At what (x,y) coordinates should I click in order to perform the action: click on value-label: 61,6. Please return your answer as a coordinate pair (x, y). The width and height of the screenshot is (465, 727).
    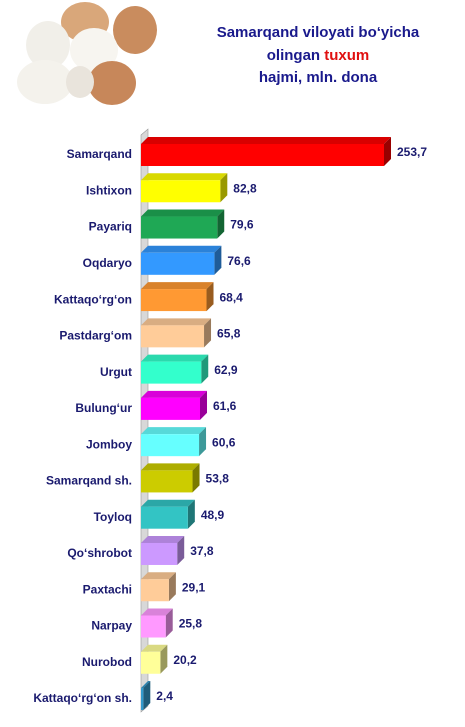
    Looking at the image, I should click on (225, 406).